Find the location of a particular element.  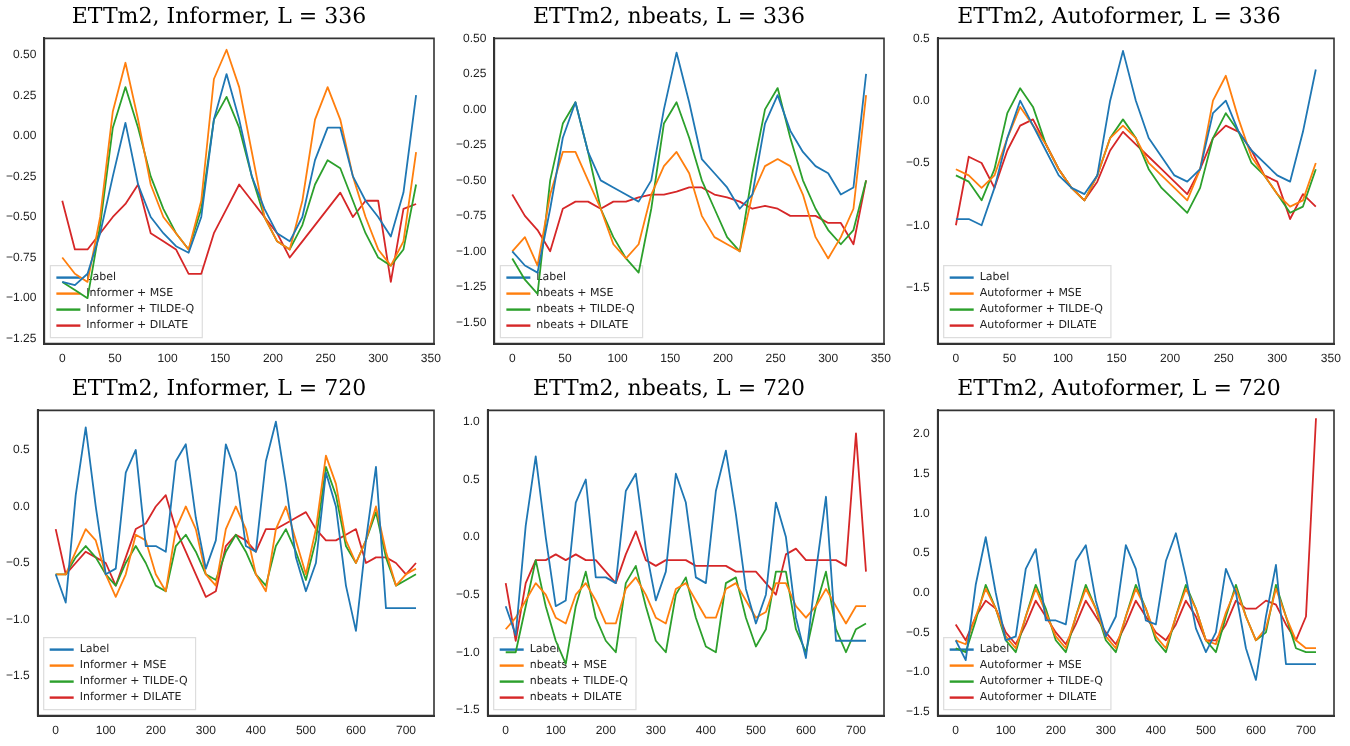

chart-title: ETTm2, Informer, L = 336 is located at coordinates (219, 15).